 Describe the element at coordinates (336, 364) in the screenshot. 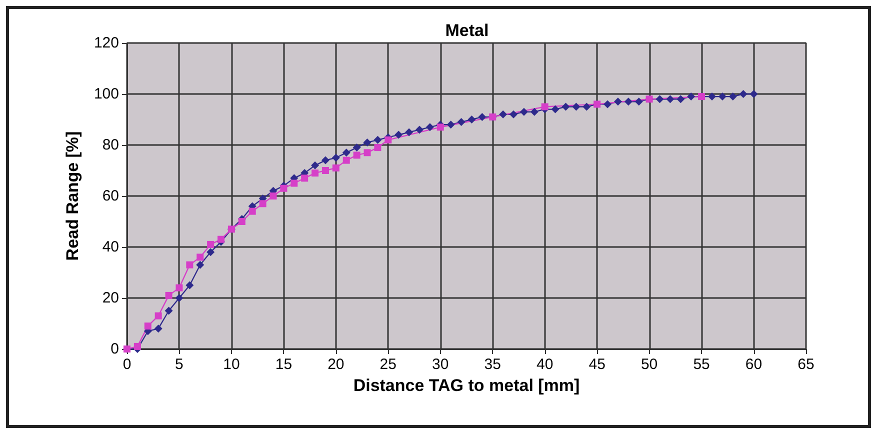

I see `x-tick-label: 20` at that location.